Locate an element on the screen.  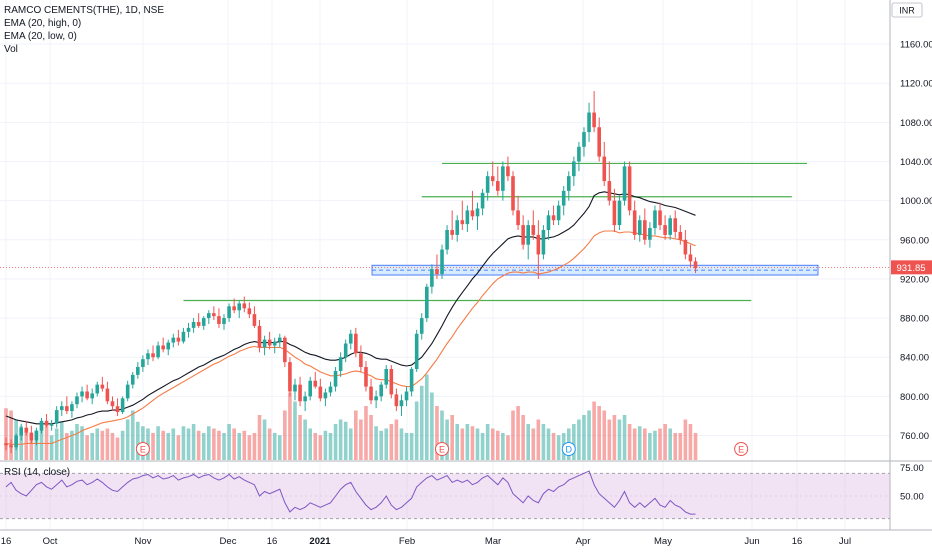
last-price-label: 931.85 is located at coordinates (910, 268).